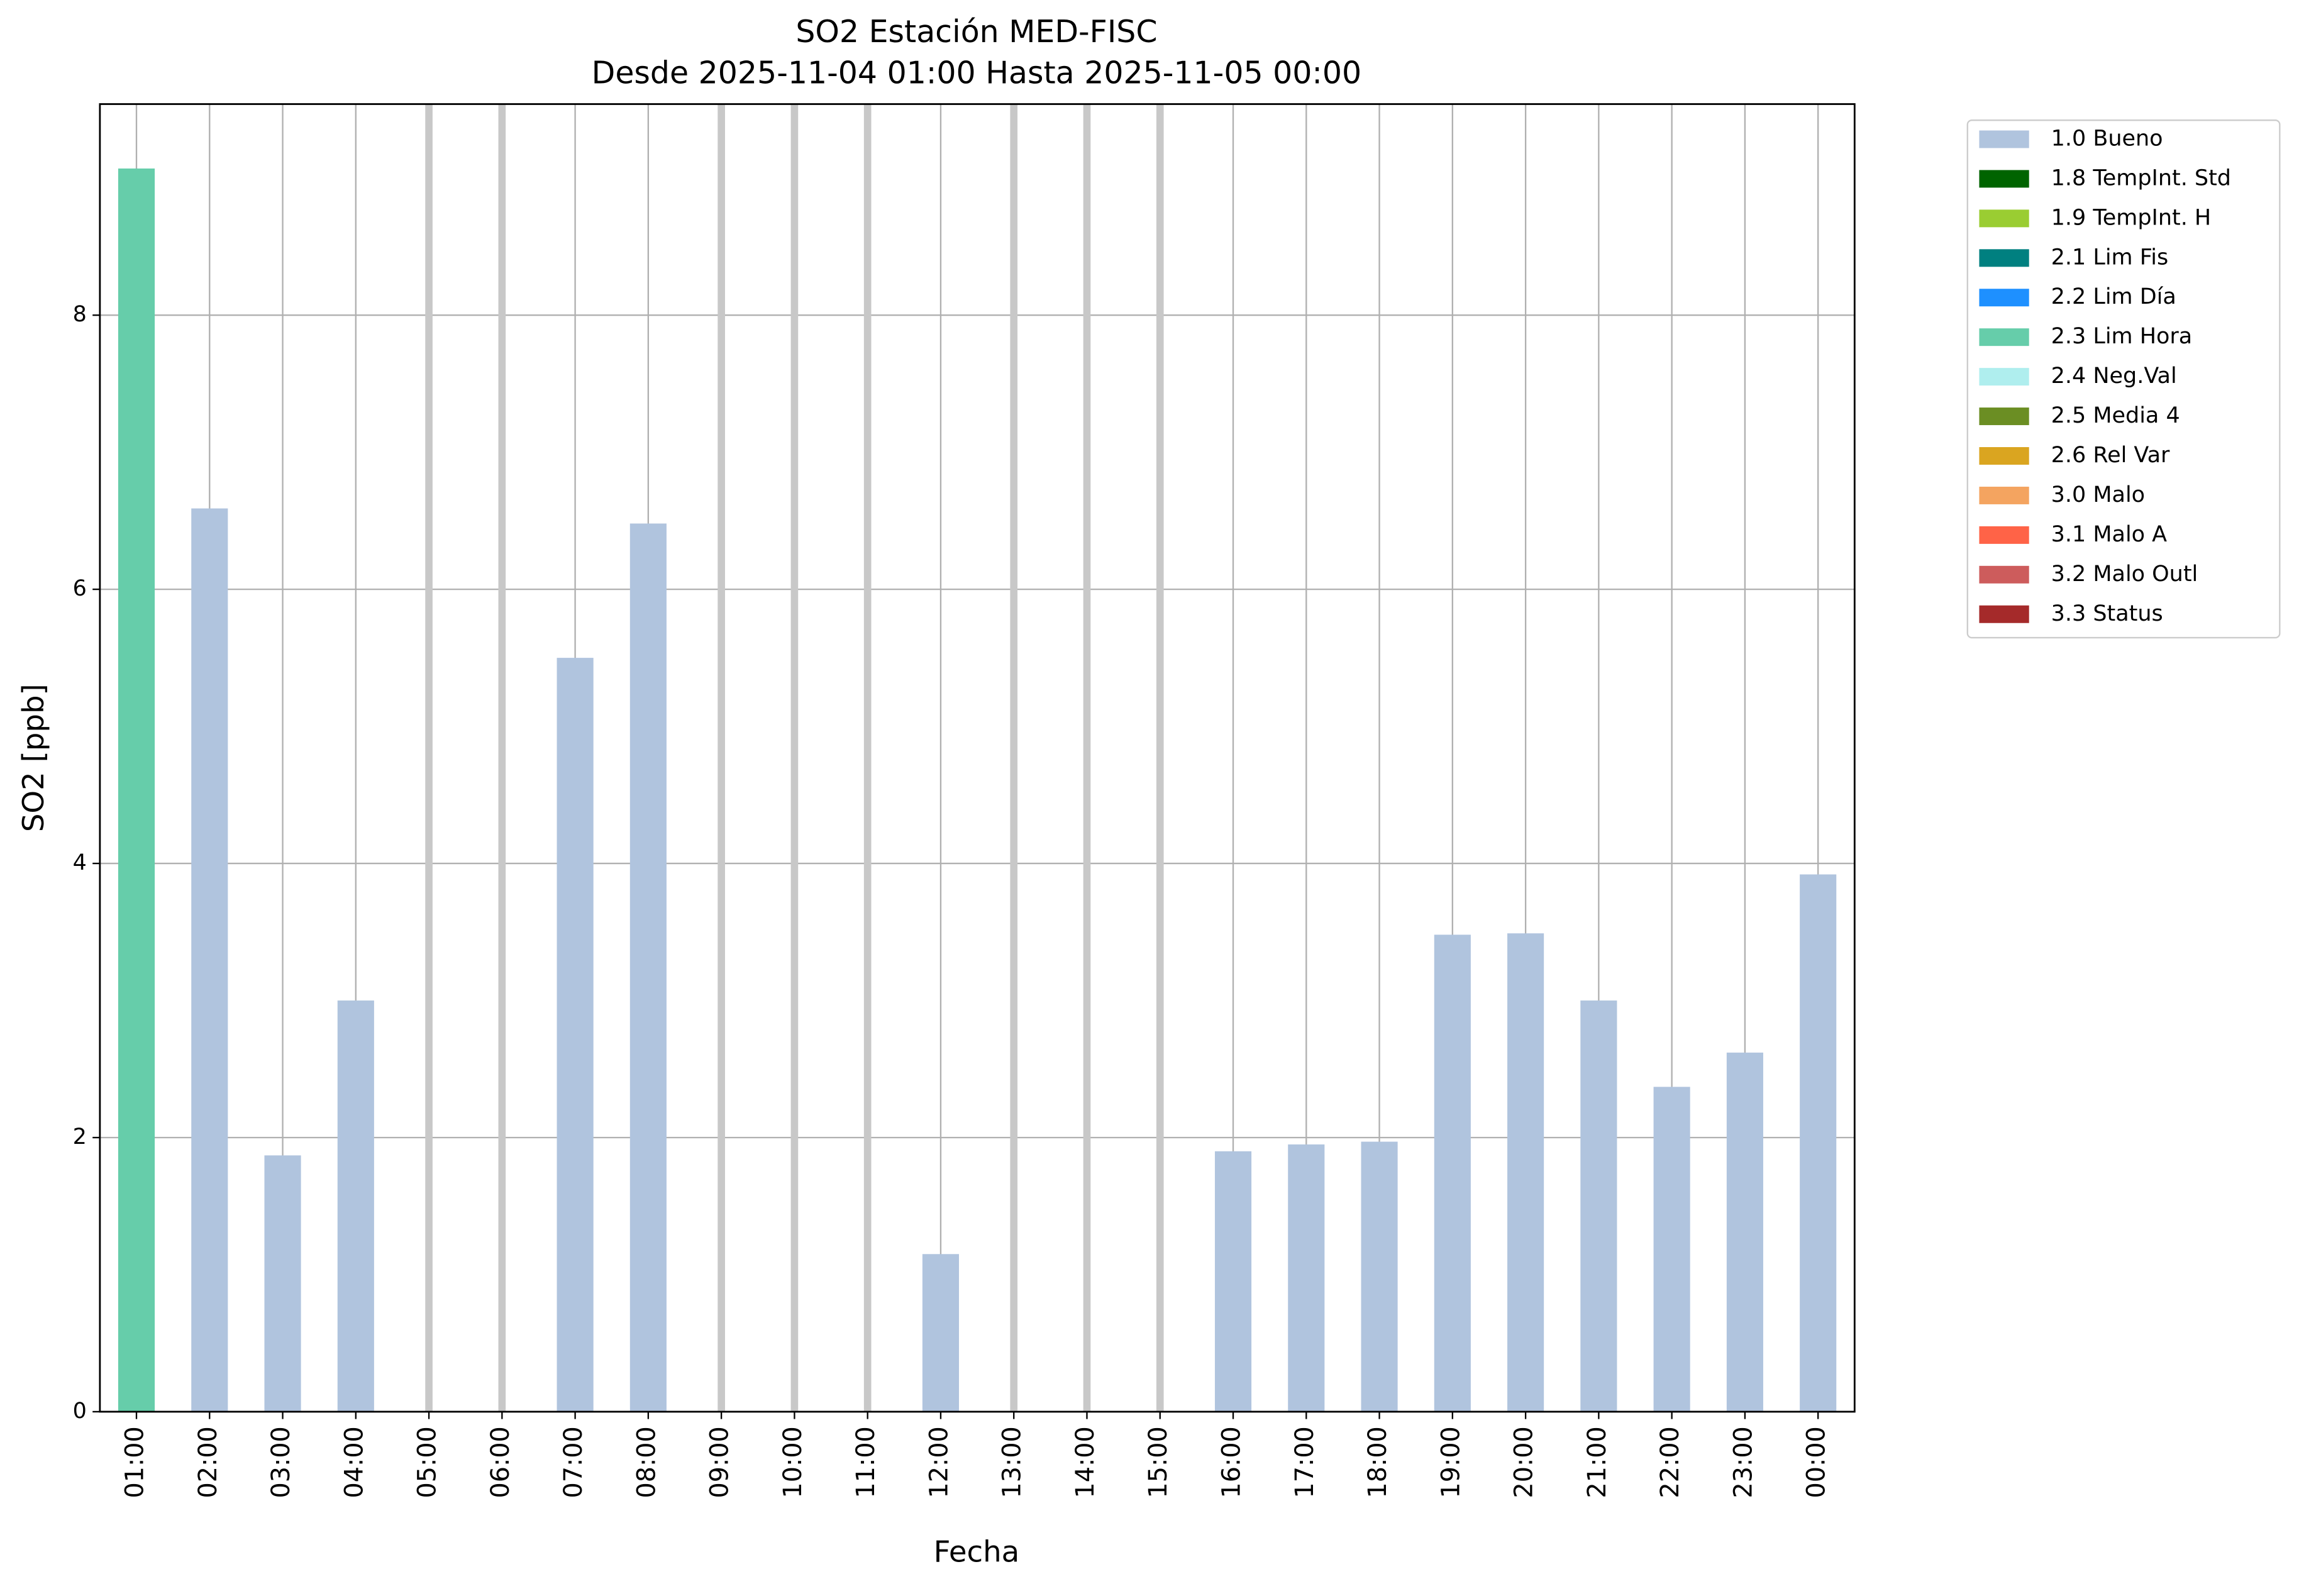 Image resolution: width=2299 pixels, height=1596 pixels. What do you see at coordinates (2107, 138) in the screenshot?
I see `legend-label: 1.0 Bueno` at bounding box center [2107, 138].